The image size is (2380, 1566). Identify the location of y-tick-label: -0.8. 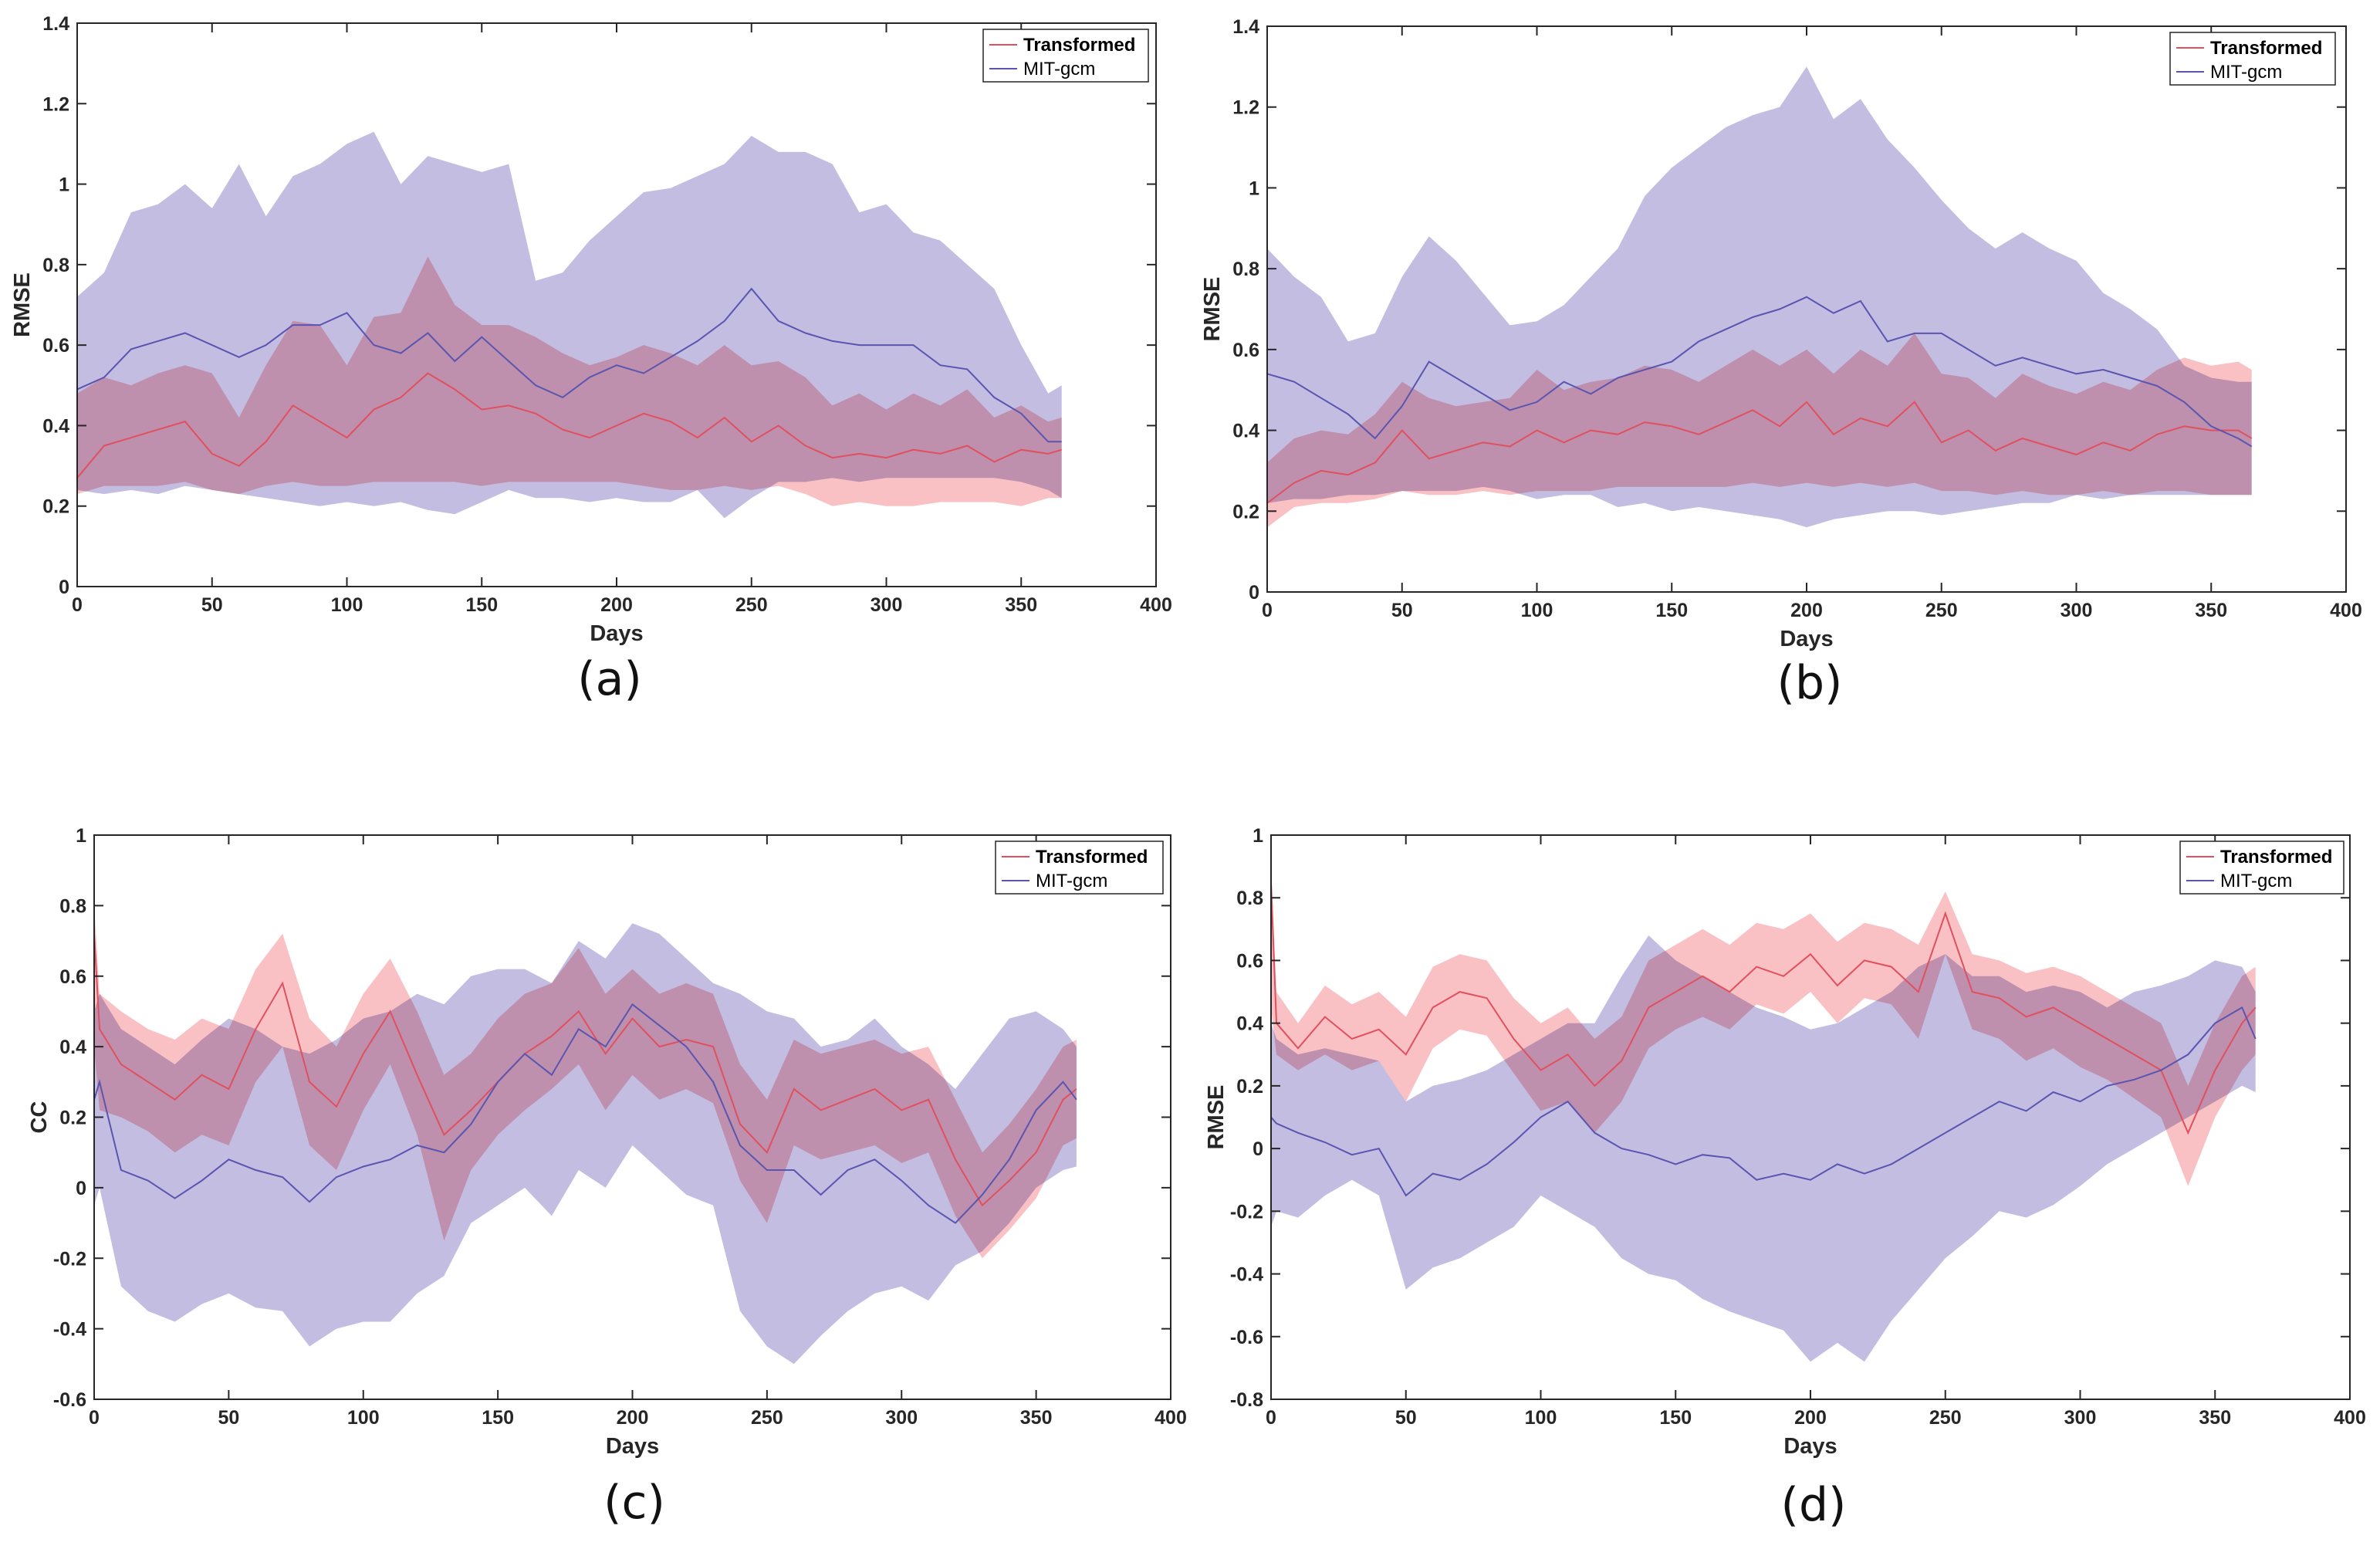
(1246, 1400).